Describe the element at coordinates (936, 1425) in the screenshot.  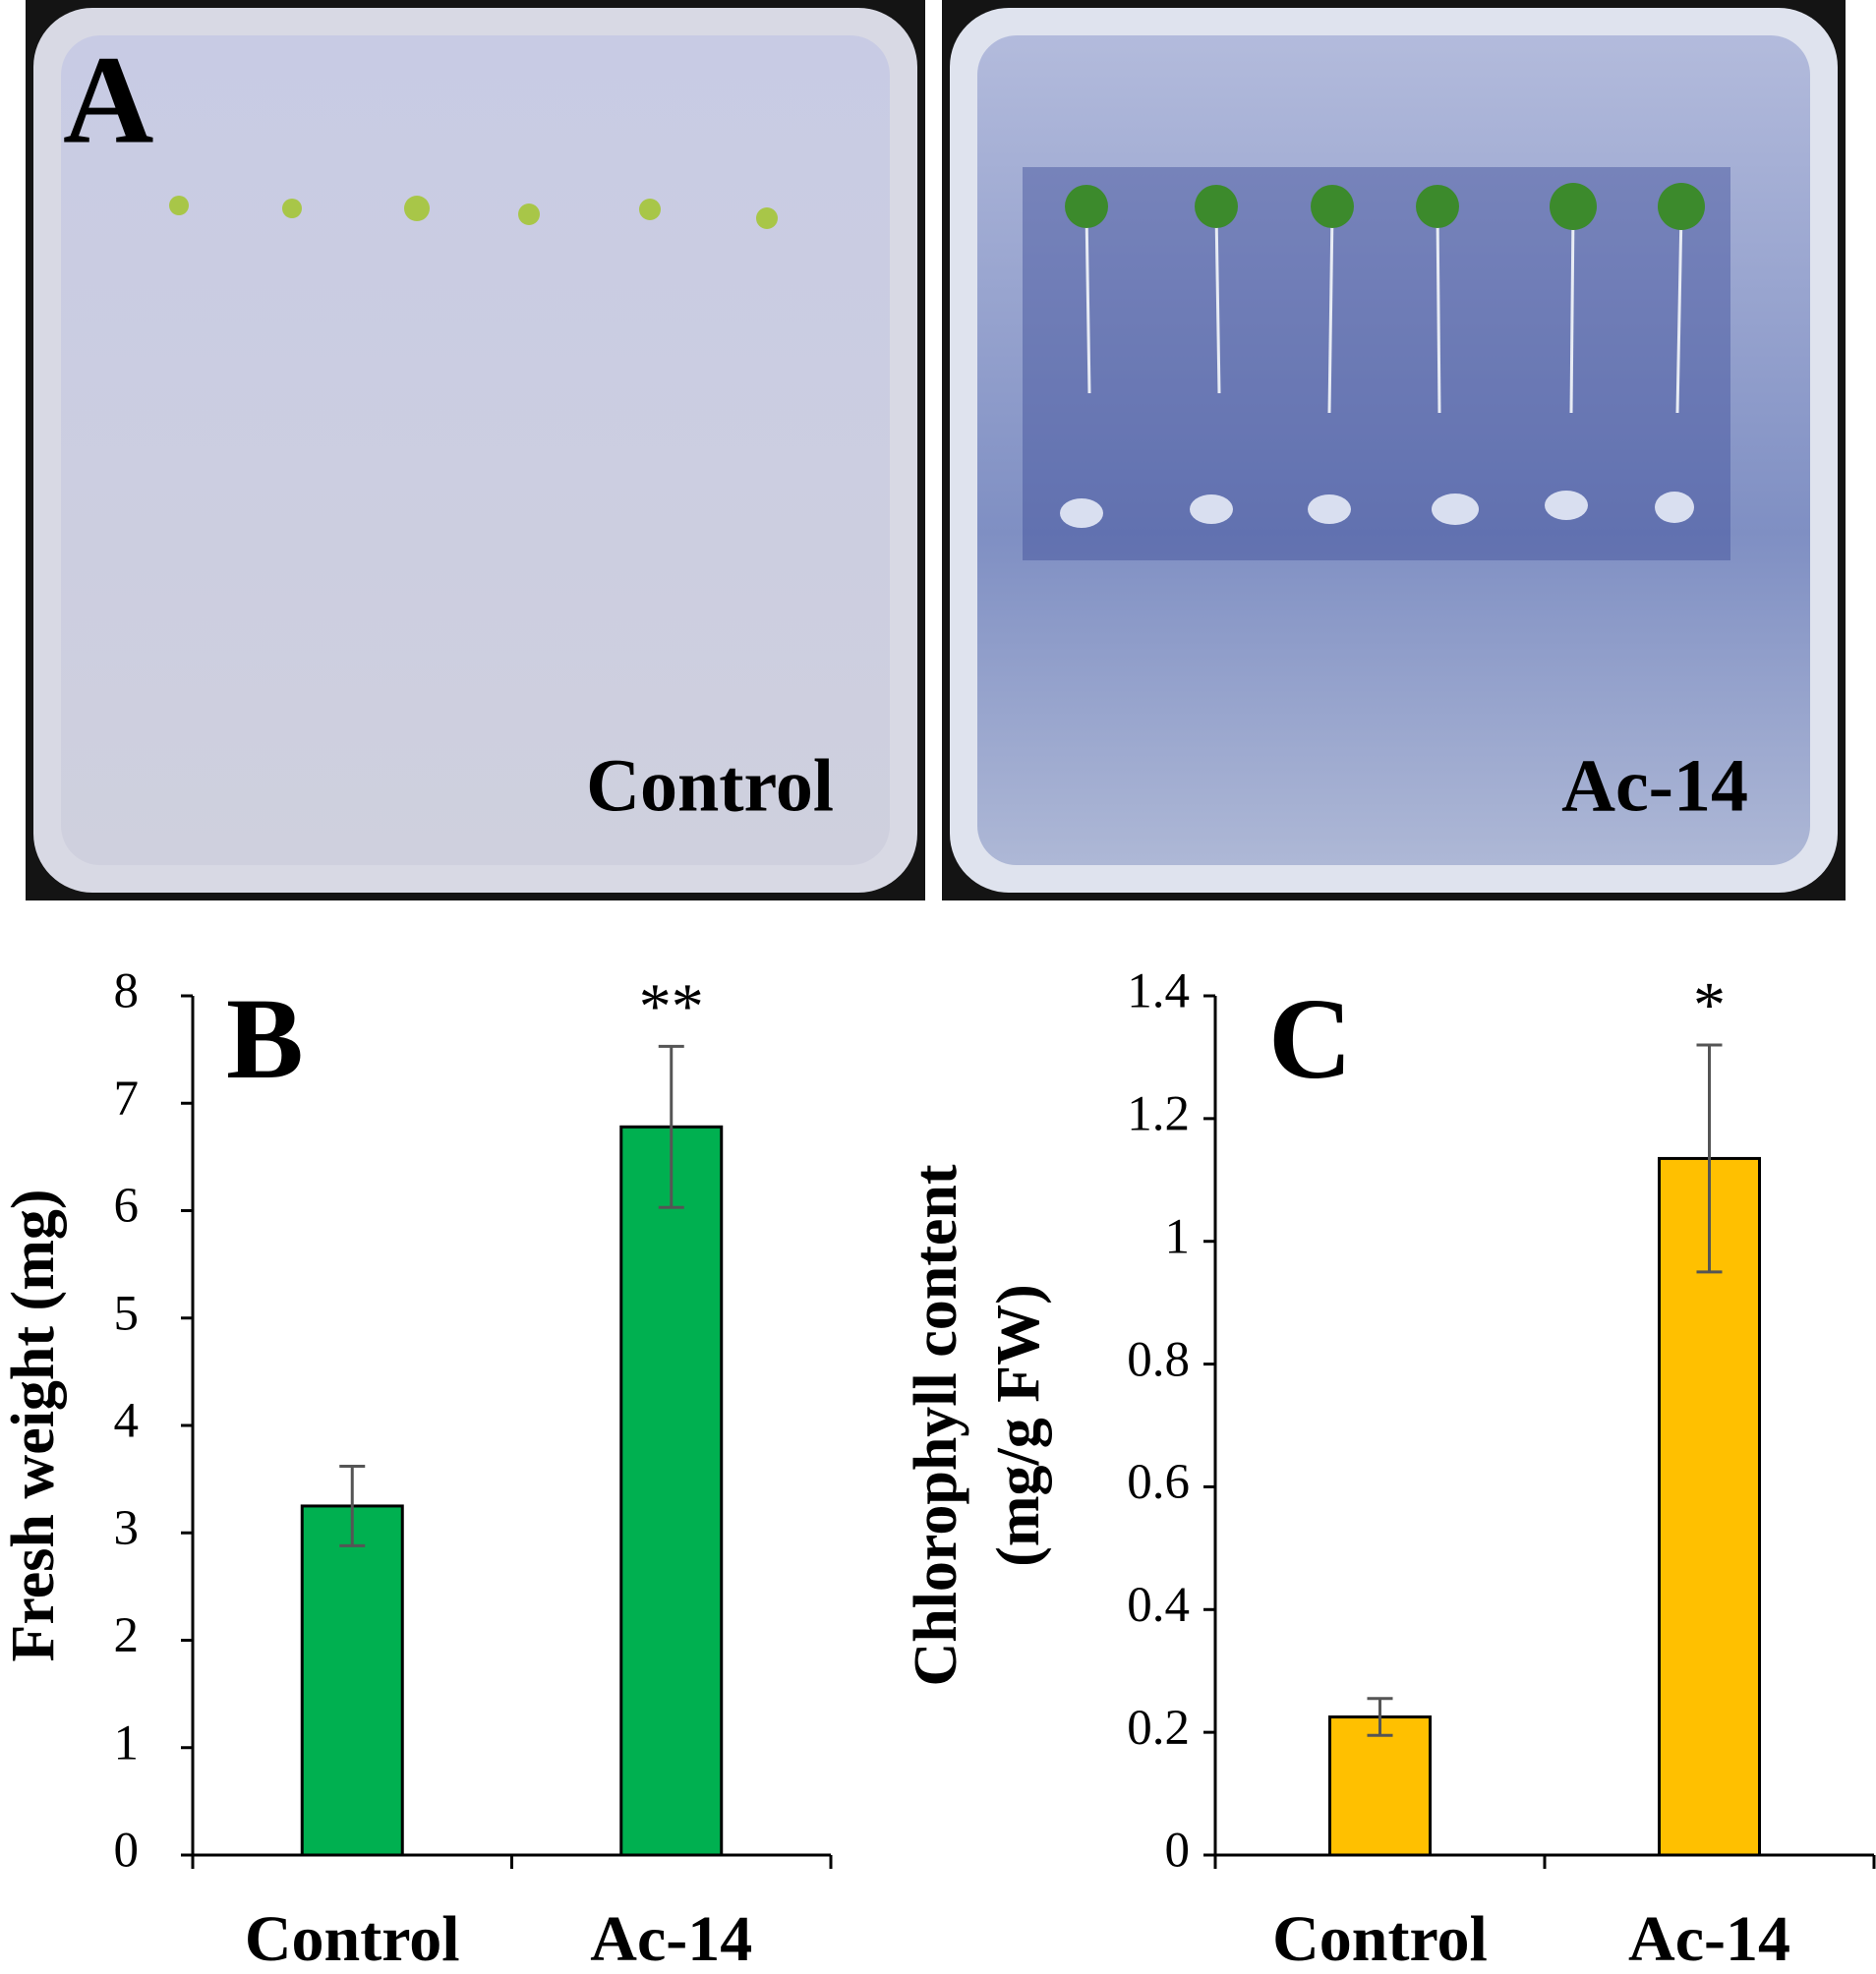
I see `y-axis-label: Chlorophyll content` at that location.